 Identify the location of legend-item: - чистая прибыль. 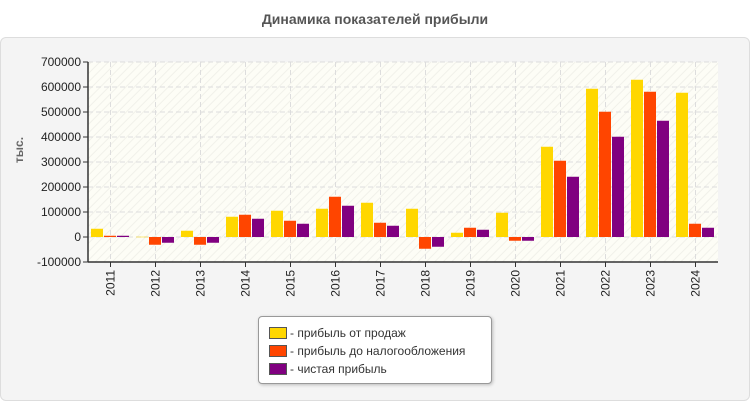
(328, 369).